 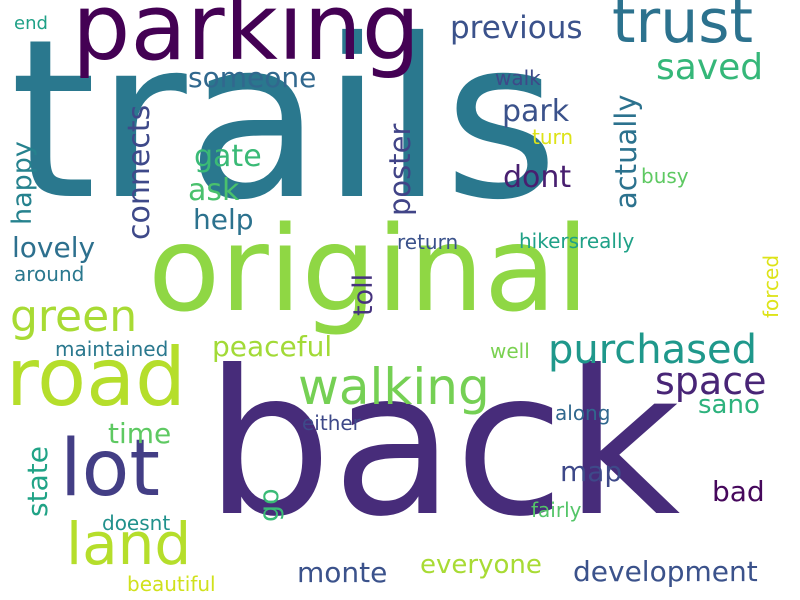 I want to click on word-around: around, so click(x=49, y=274).